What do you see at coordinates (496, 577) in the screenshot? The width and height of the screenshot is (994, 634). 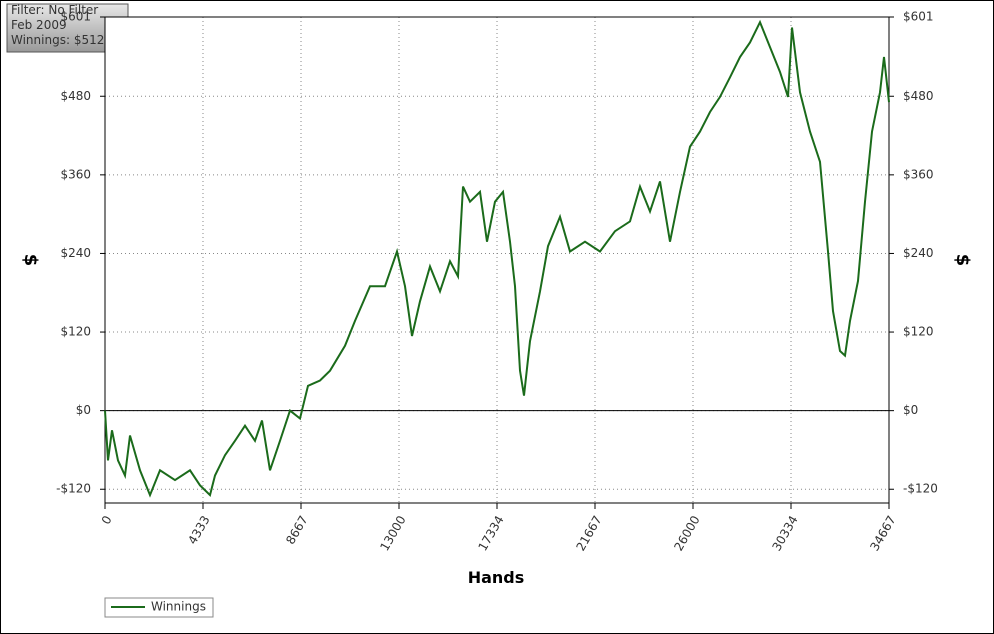 I see `x-axis-title: Hands` at bounding box center [496, 577].